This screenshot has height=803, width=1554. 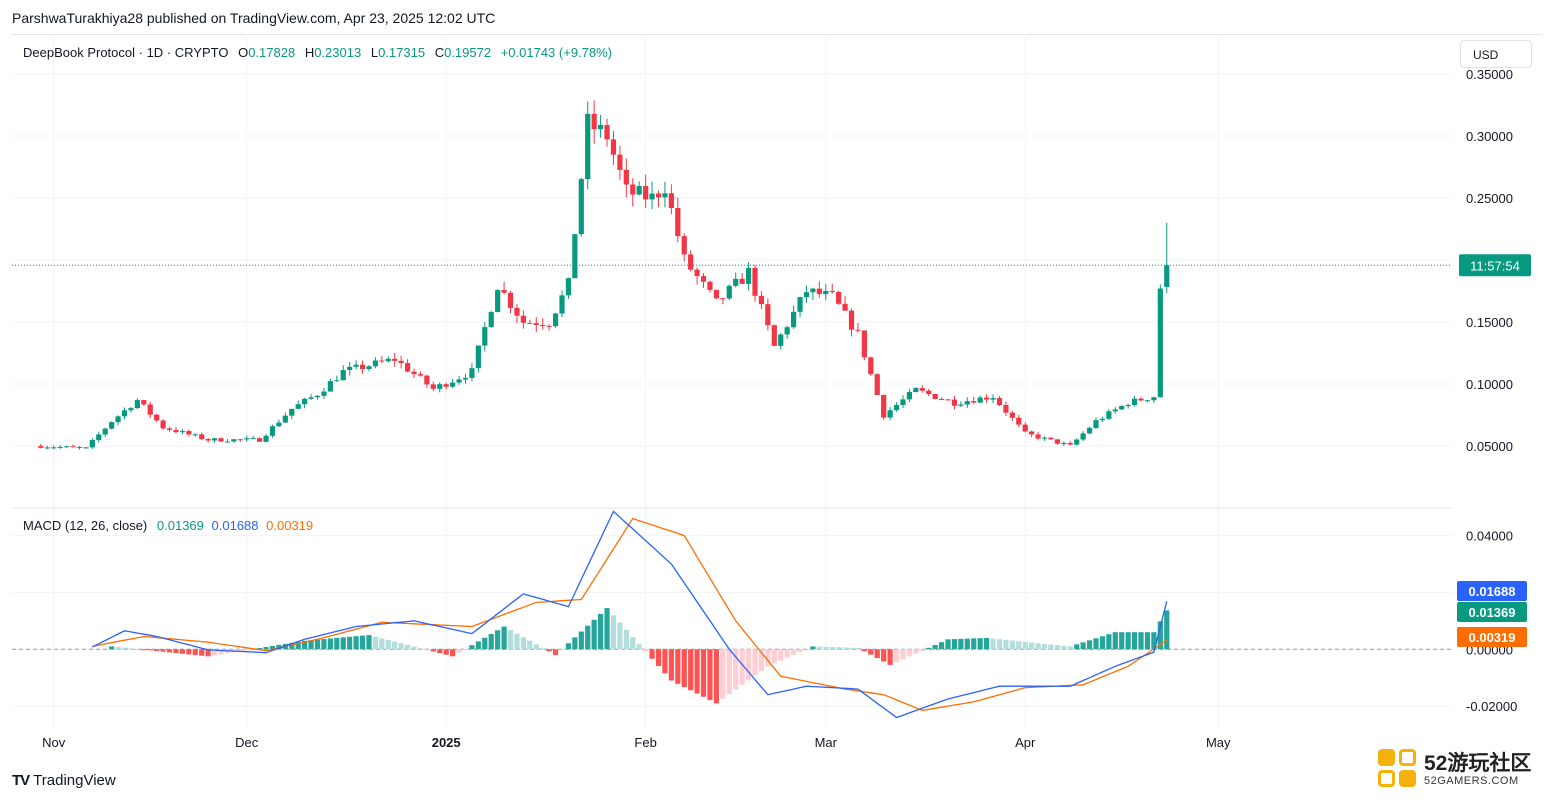 I want to click on watermark-text: 52游玩社区, so click(x=1478, y=763).